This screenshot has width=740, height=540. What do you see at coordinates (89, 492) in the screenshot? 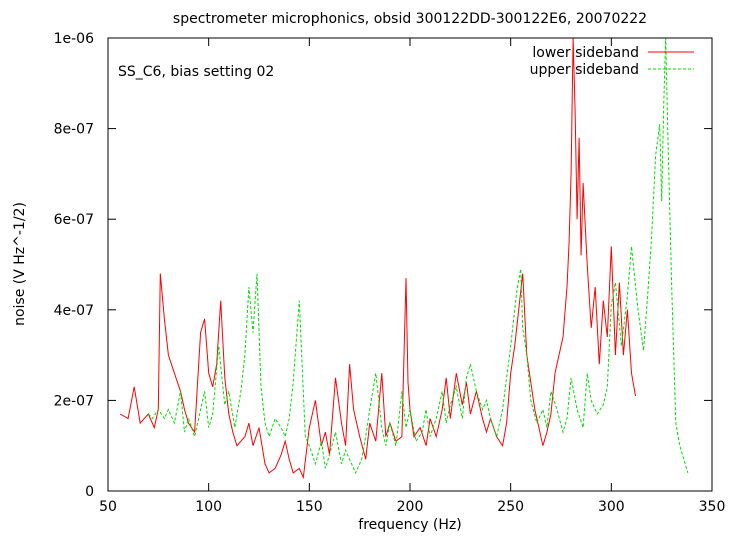
I see `y-tick-label: 0` at bounding box center [89, 492].